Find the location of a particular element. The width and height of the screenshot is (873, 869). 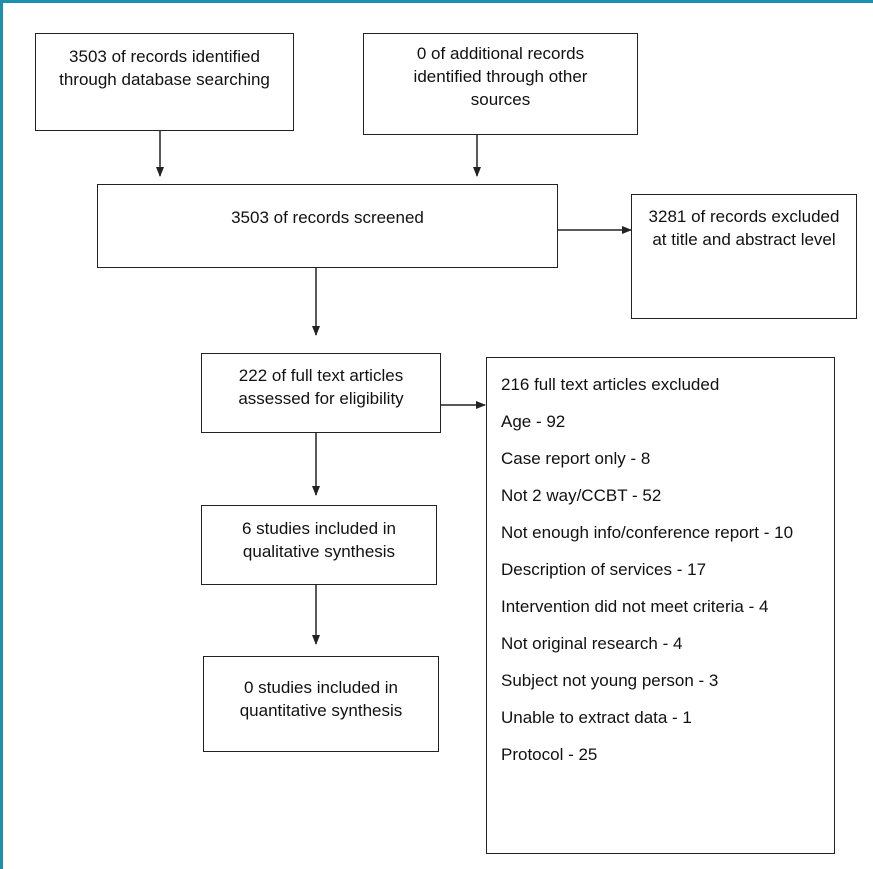

exclusion-item: Not enough info/conference report - 10 is located at coordinates (647, 532).